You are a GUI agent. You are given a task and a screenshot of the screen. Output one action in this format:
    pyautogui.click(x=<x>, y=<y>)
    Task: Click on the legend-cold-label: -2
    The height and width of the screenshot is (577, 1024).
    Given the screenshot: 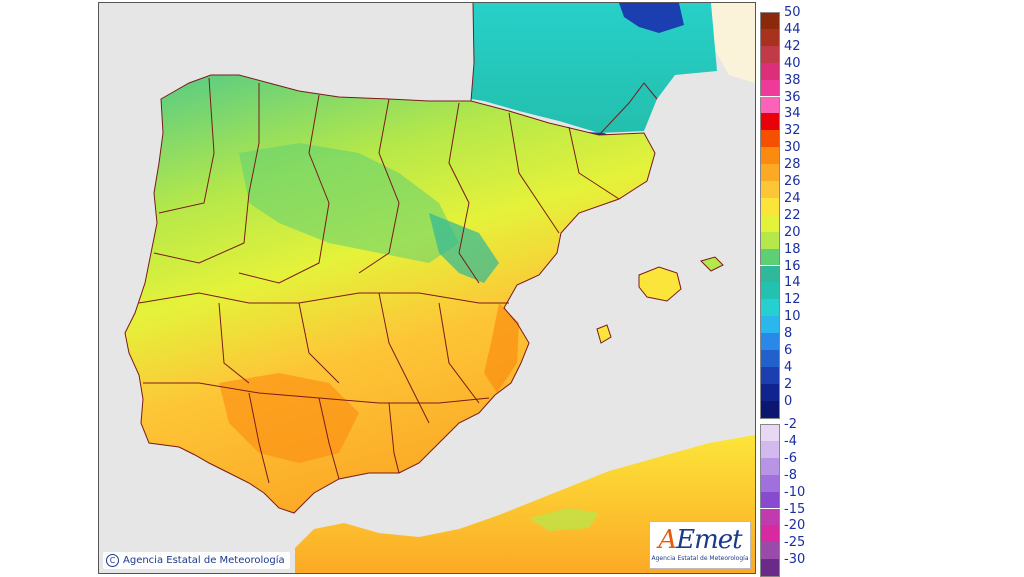 What is the action you would take?
    pyautogui.click(x=790, y=424)
    